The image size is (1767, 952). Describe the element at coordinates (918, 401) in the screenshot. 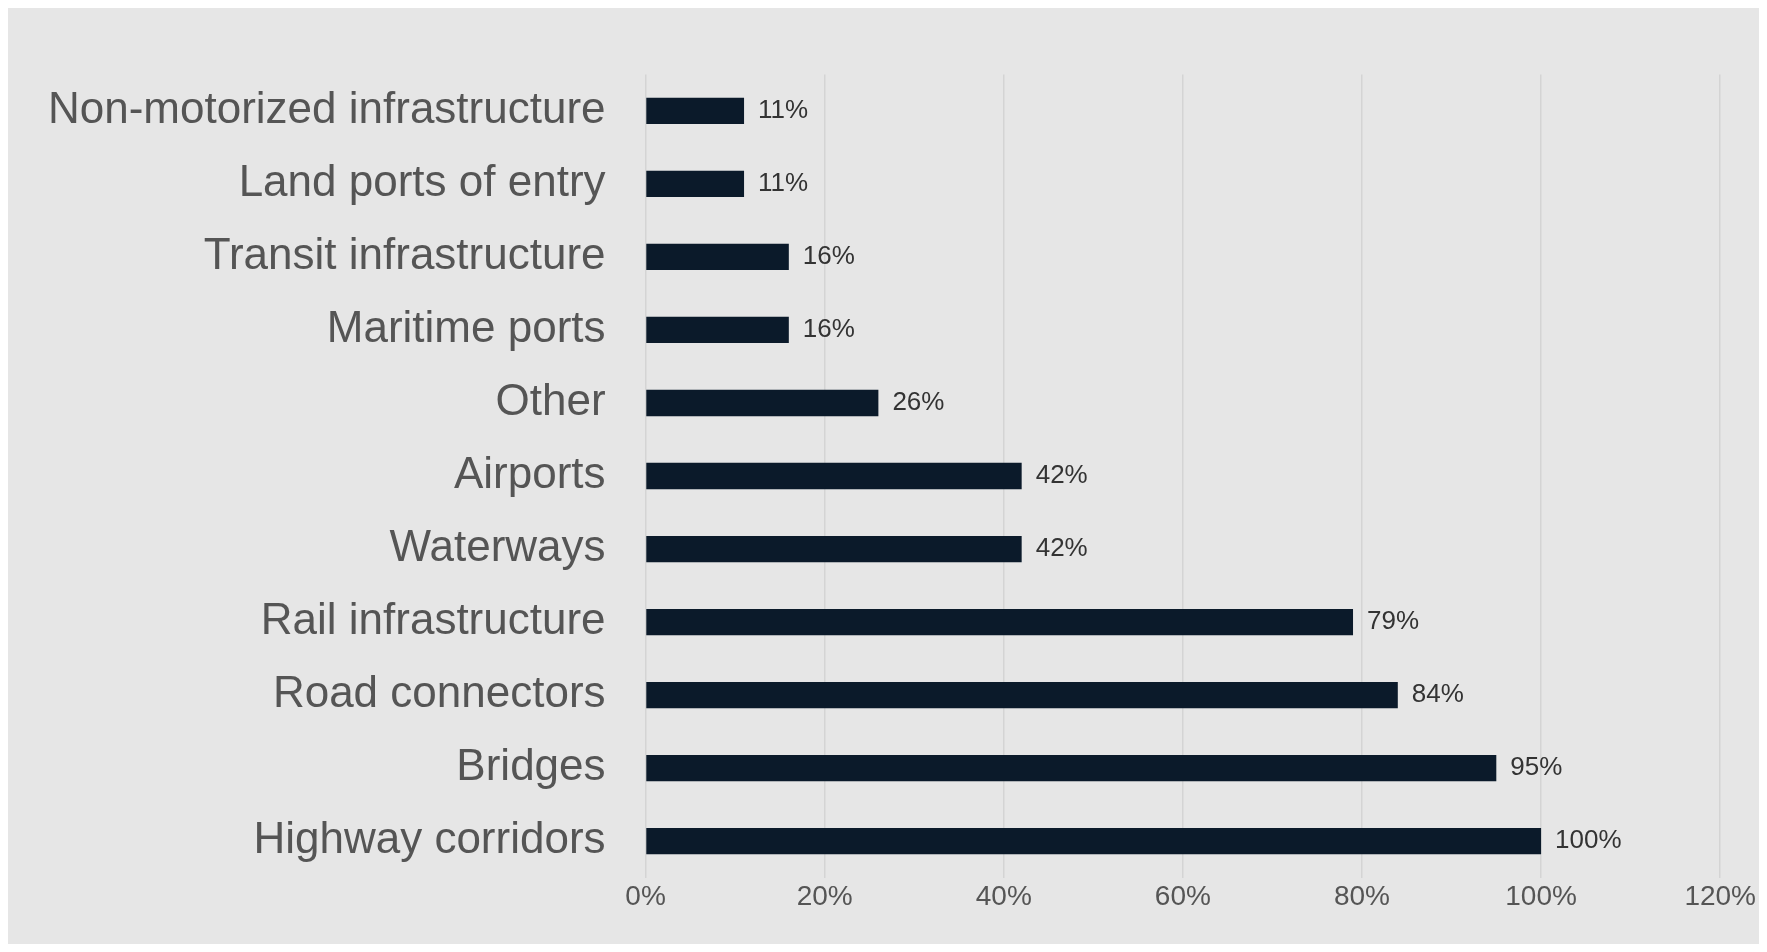

I see `data-label: 26%` at that location.